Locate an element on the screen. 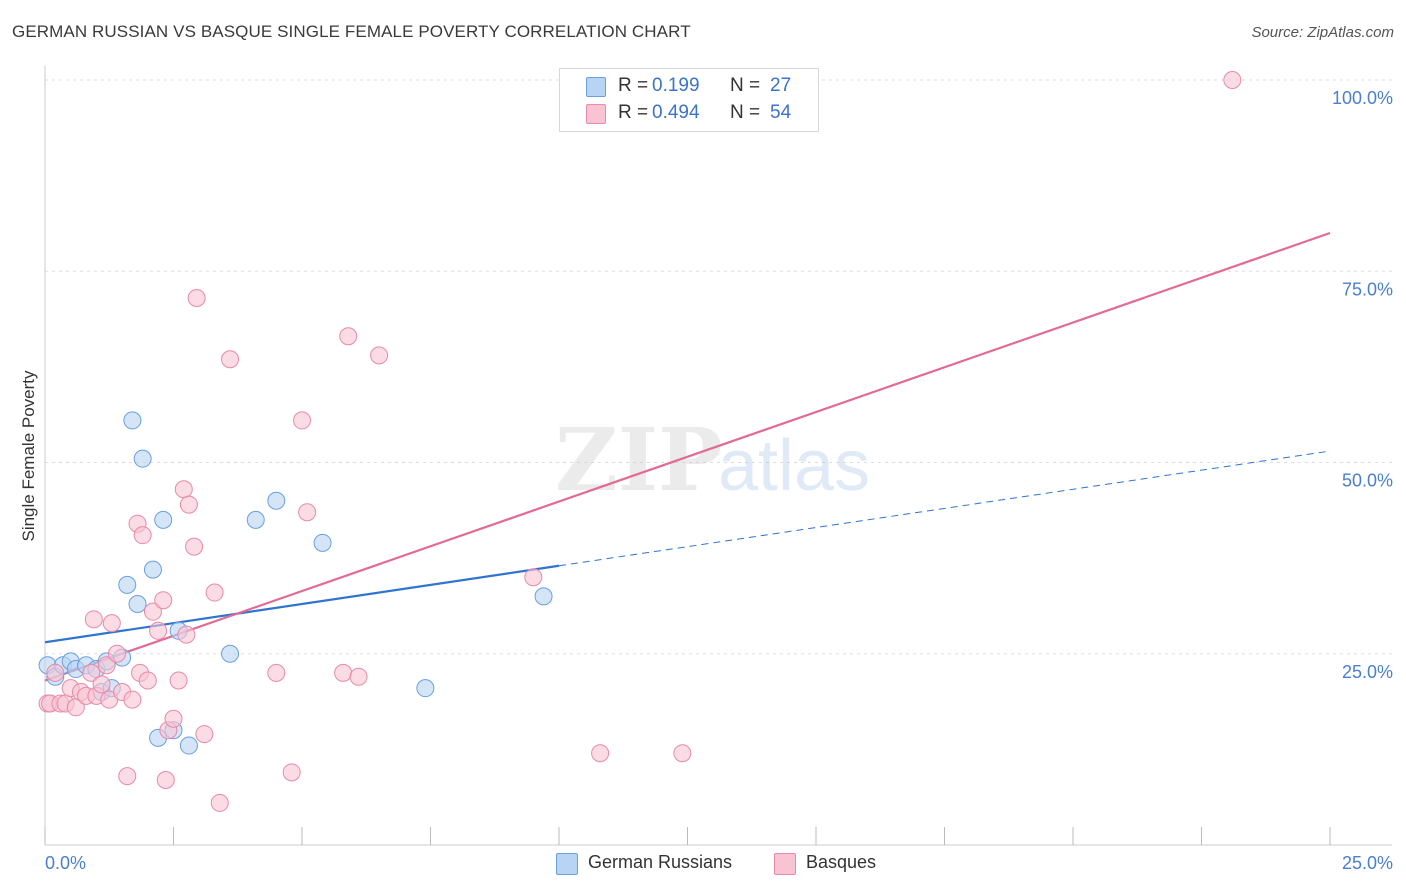 The image size is (1406, 892). x-tick-label: 0.0% is located at coordinates (65, 863).